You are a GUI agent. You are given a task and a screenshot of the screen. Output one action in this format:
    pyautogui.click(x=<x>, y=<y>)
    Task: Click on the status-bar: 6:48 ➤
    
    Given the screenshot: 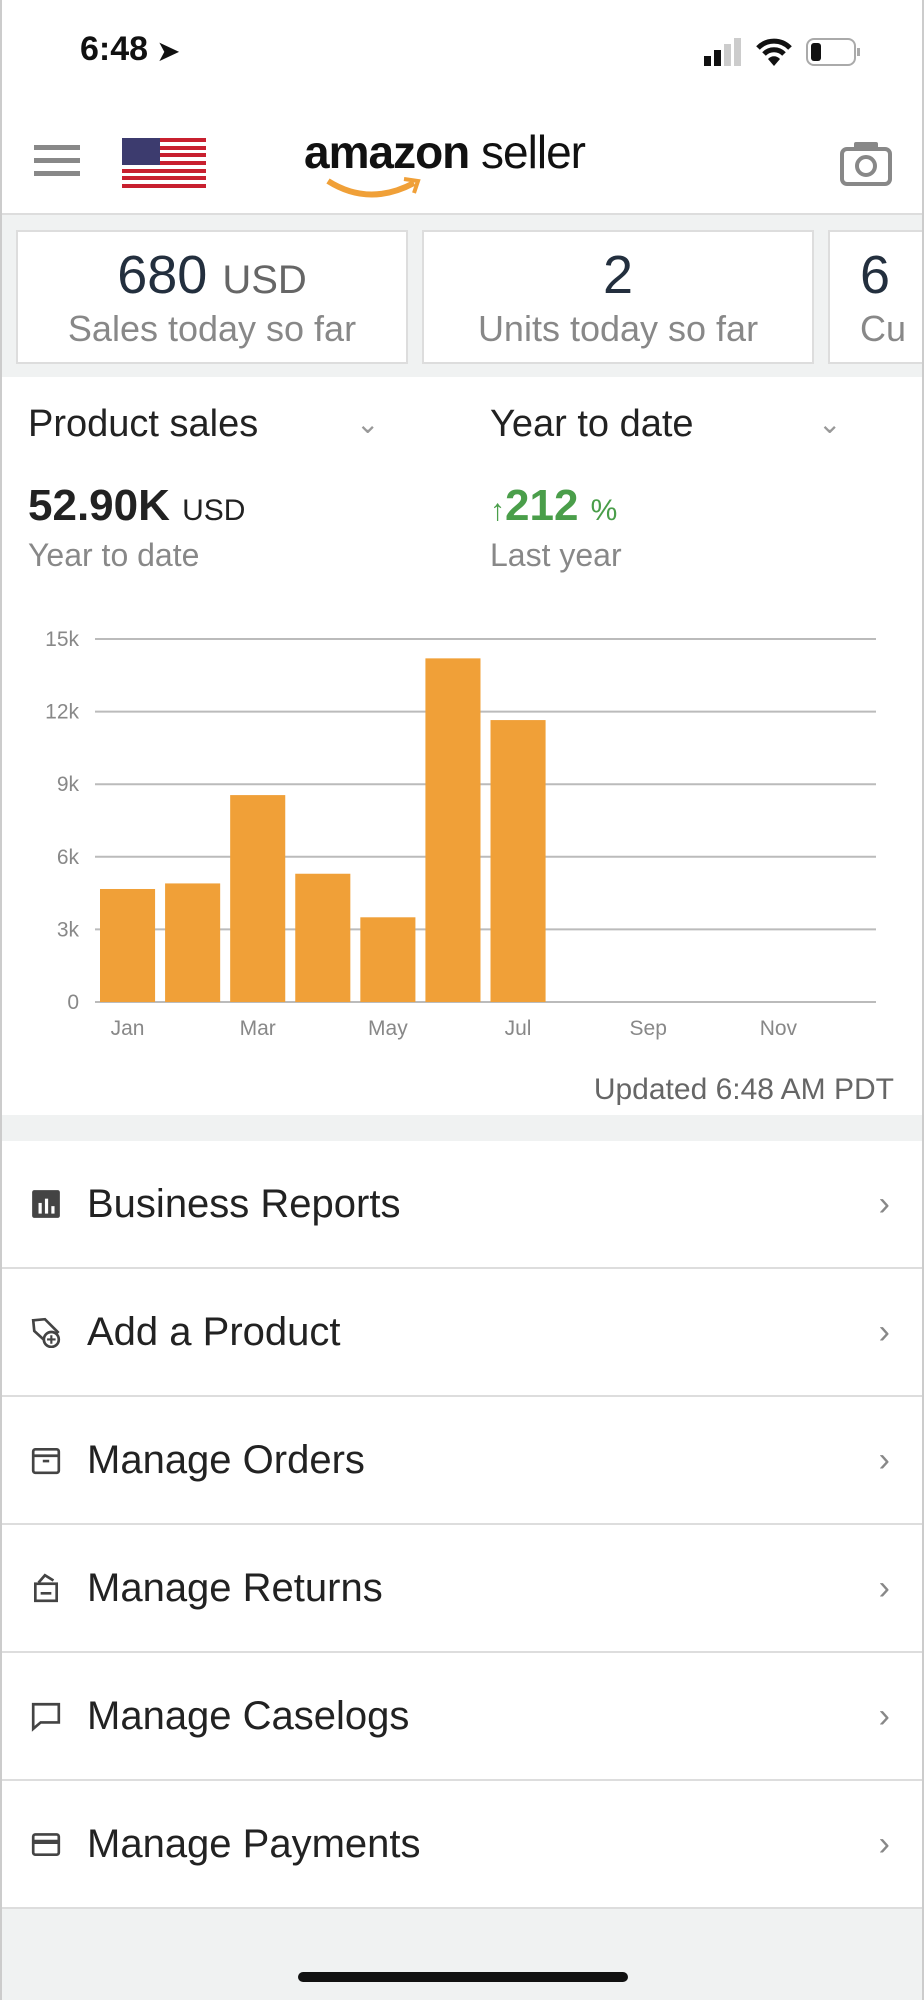 What is the action you would take?
    pyautogui.click(x=462, y=55)
    